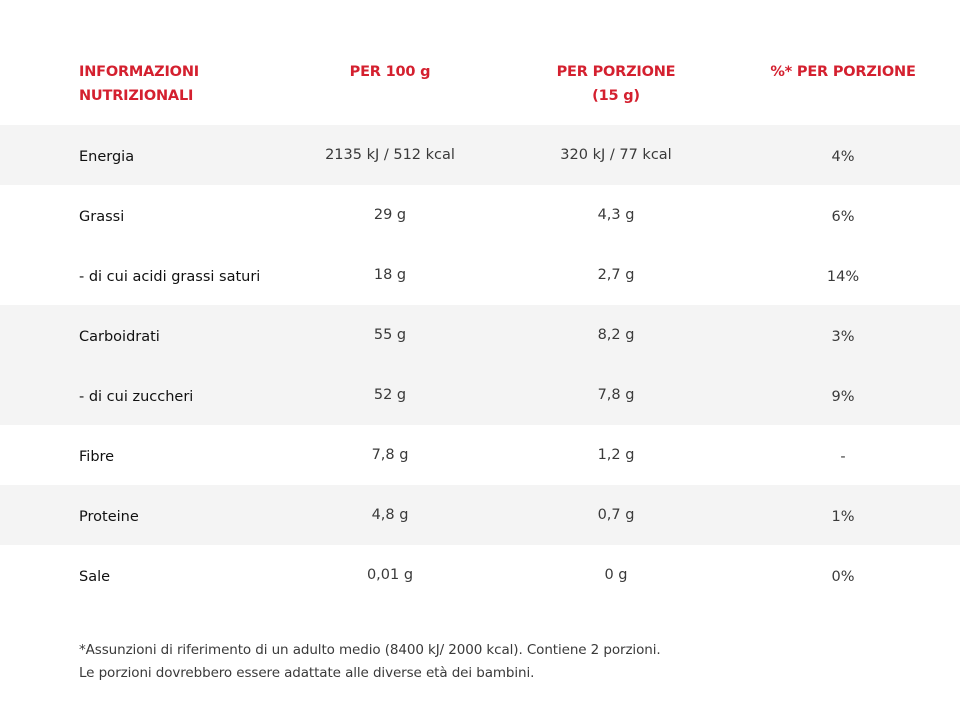  What do you see at coordinates (616, 275) in the screenshot?
I see `row-per-portion: 2,7 g` at bounding box center [616, 275].